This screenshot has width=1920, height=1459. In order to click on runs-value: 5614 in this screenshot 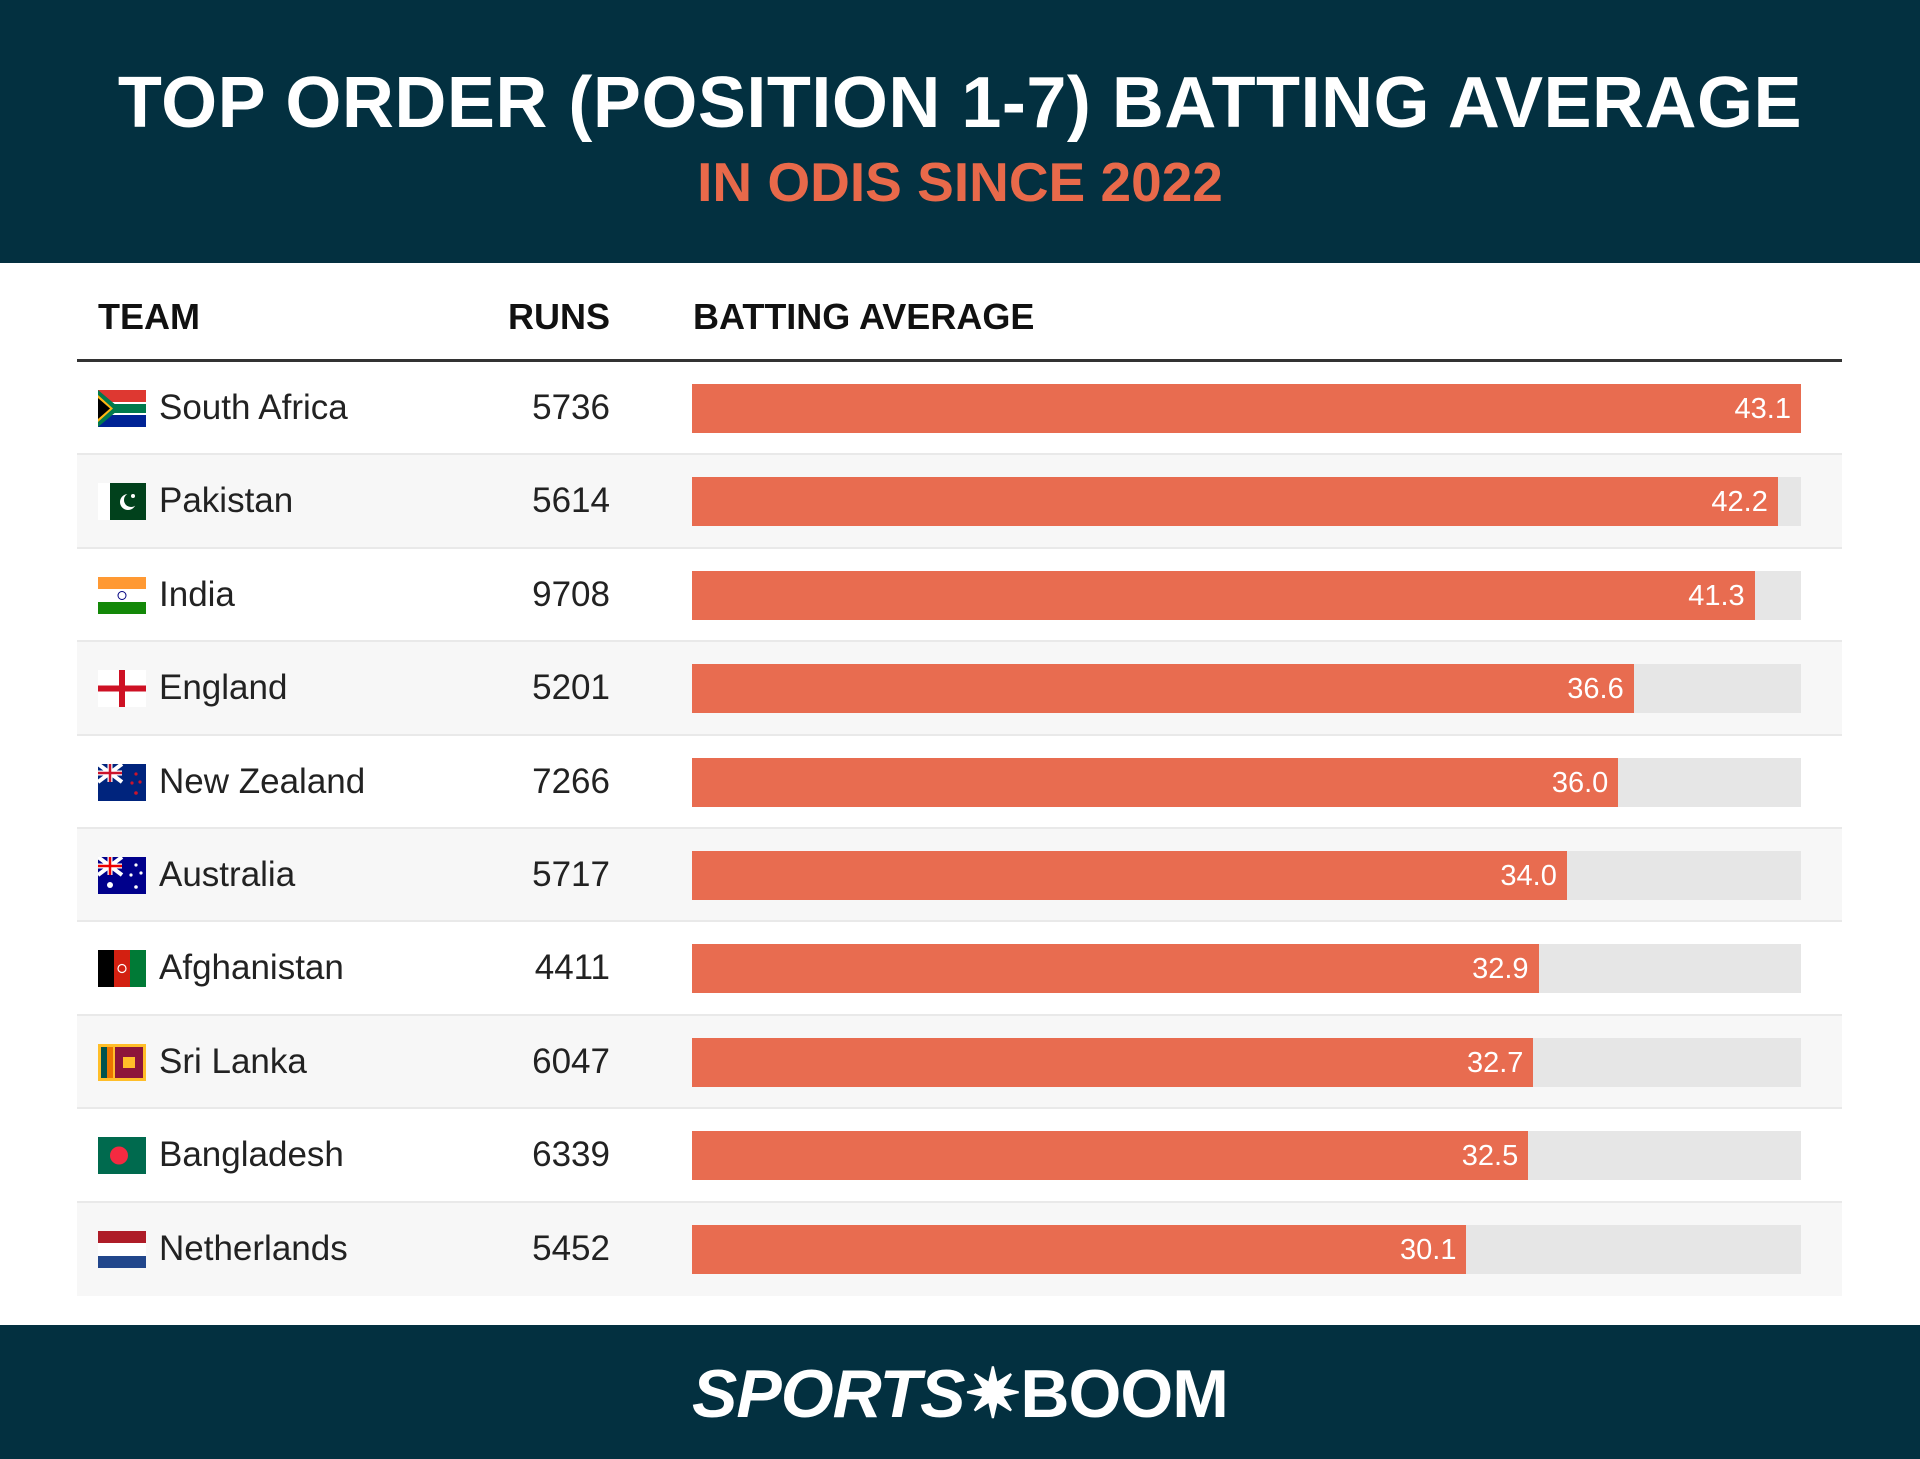, I will do `click(571, 501)`.